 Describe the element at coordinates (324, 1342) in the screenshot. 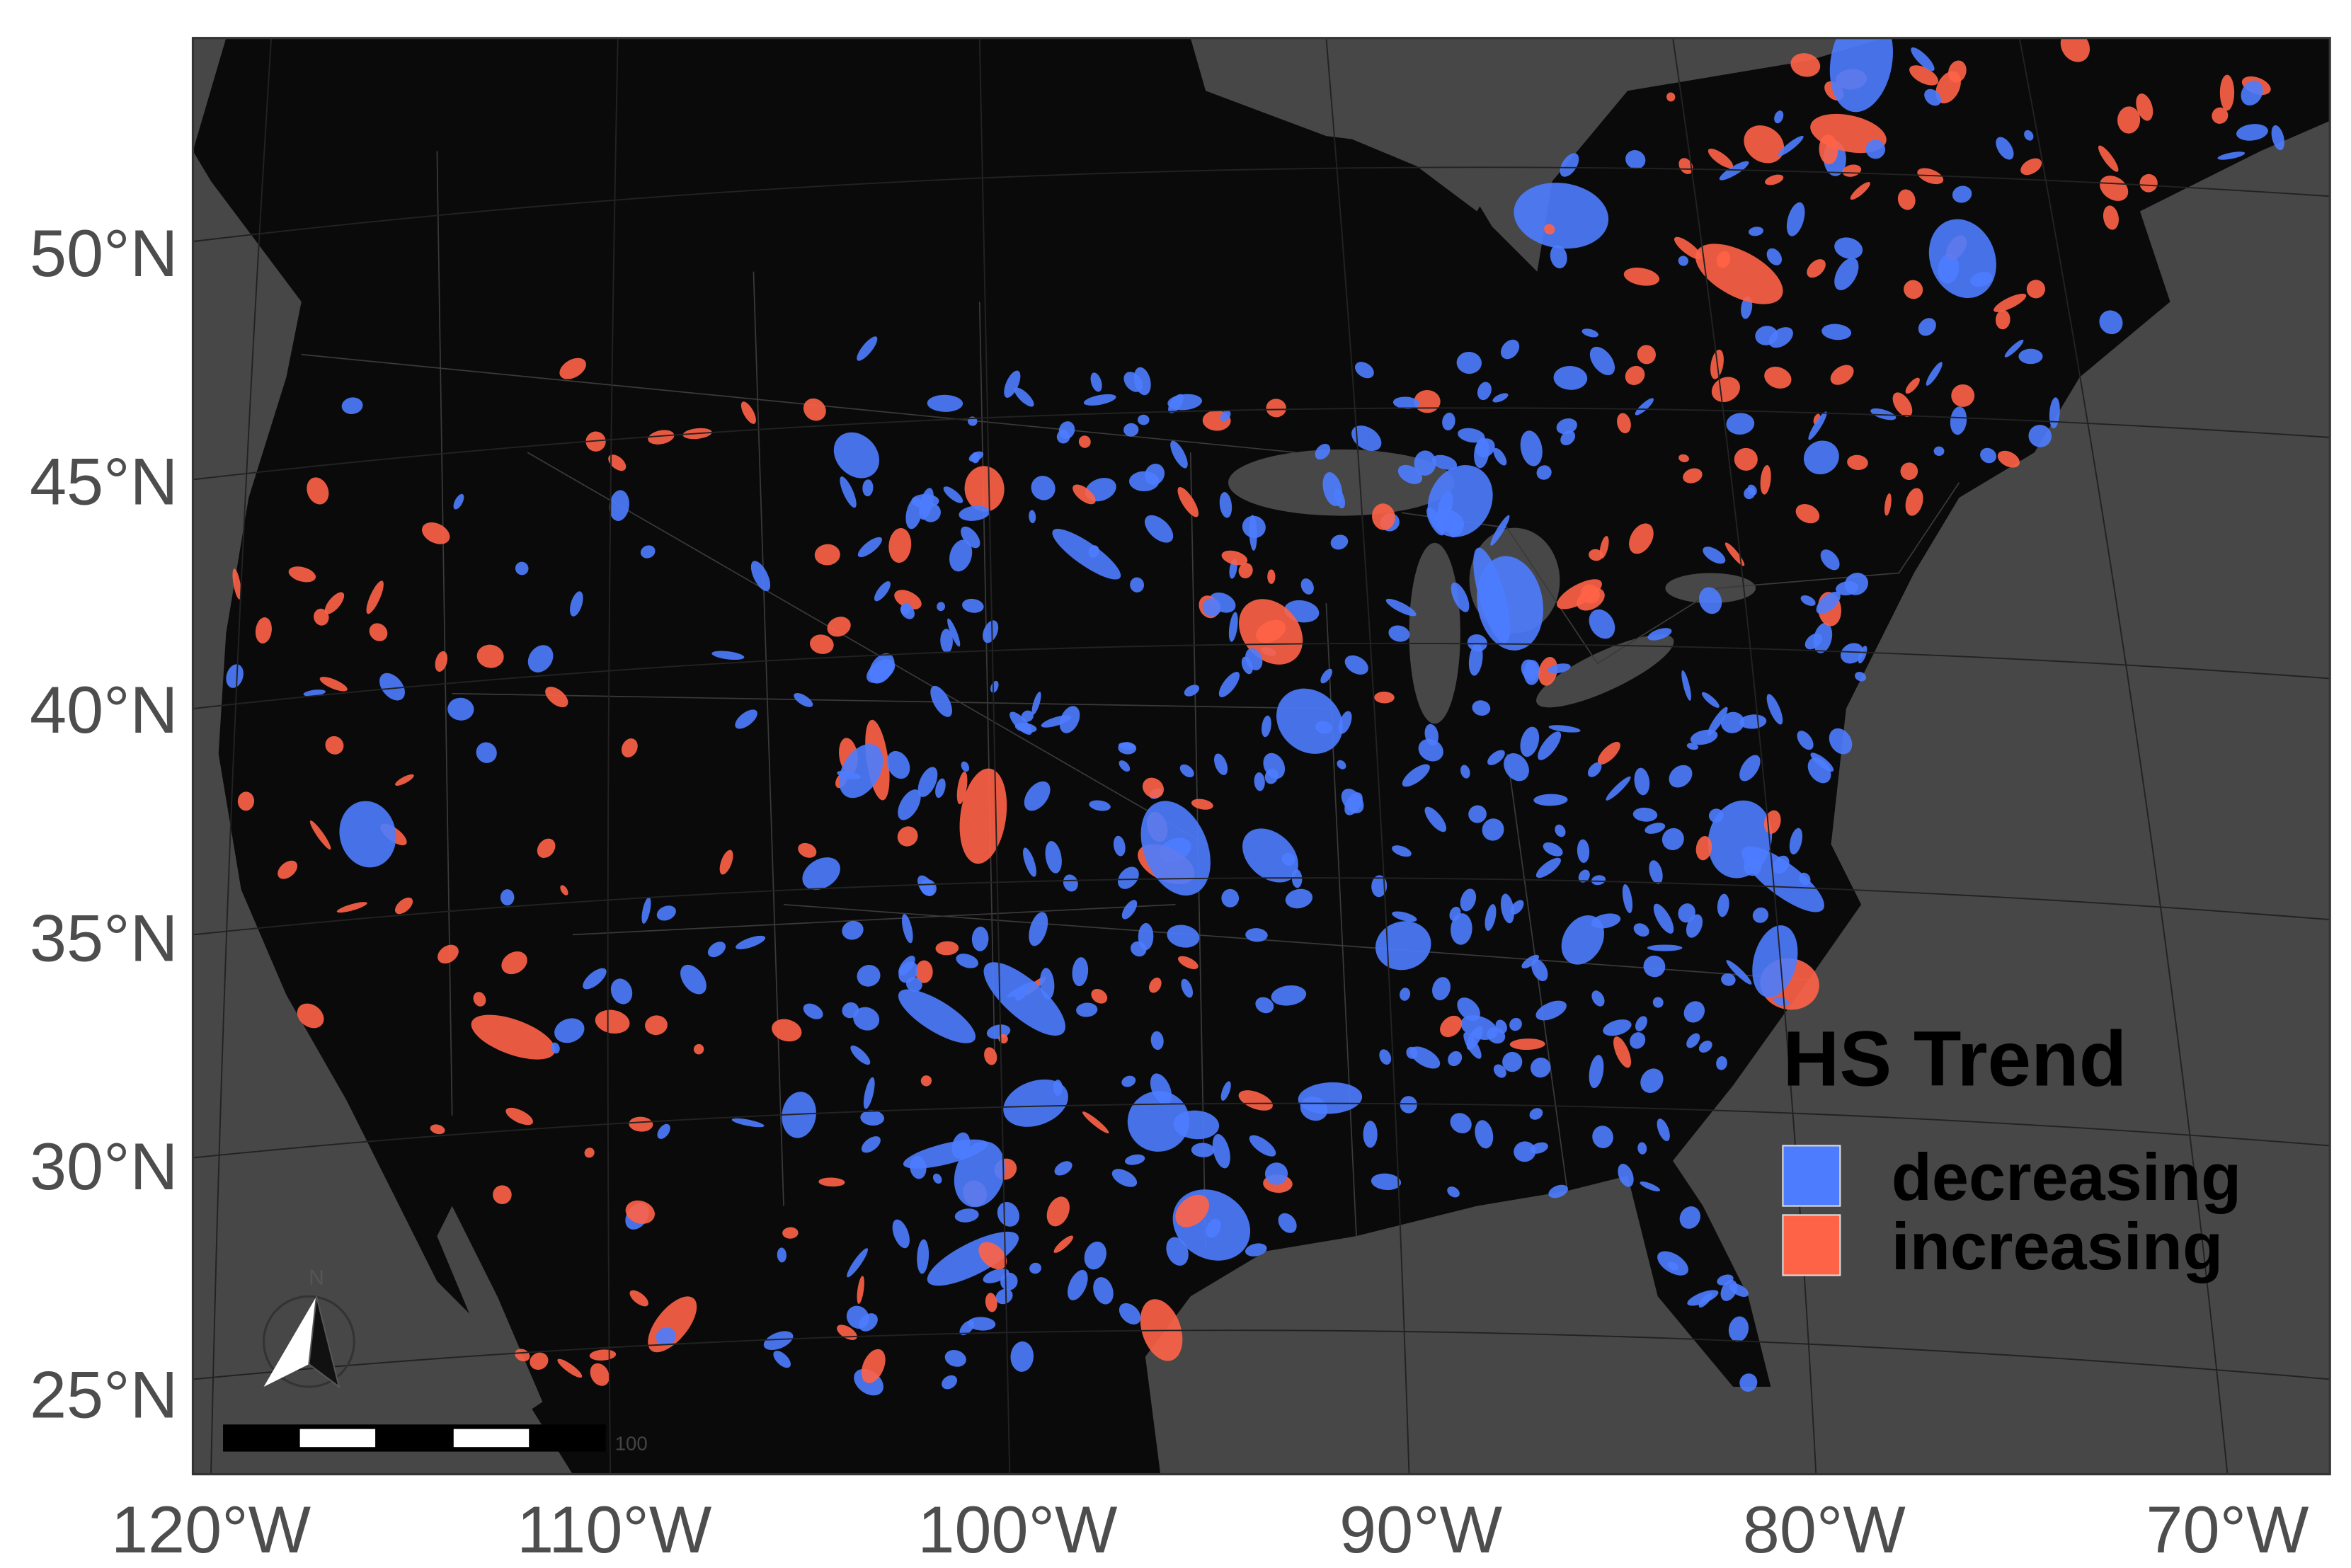

I see `north-arrow-black` at that location.